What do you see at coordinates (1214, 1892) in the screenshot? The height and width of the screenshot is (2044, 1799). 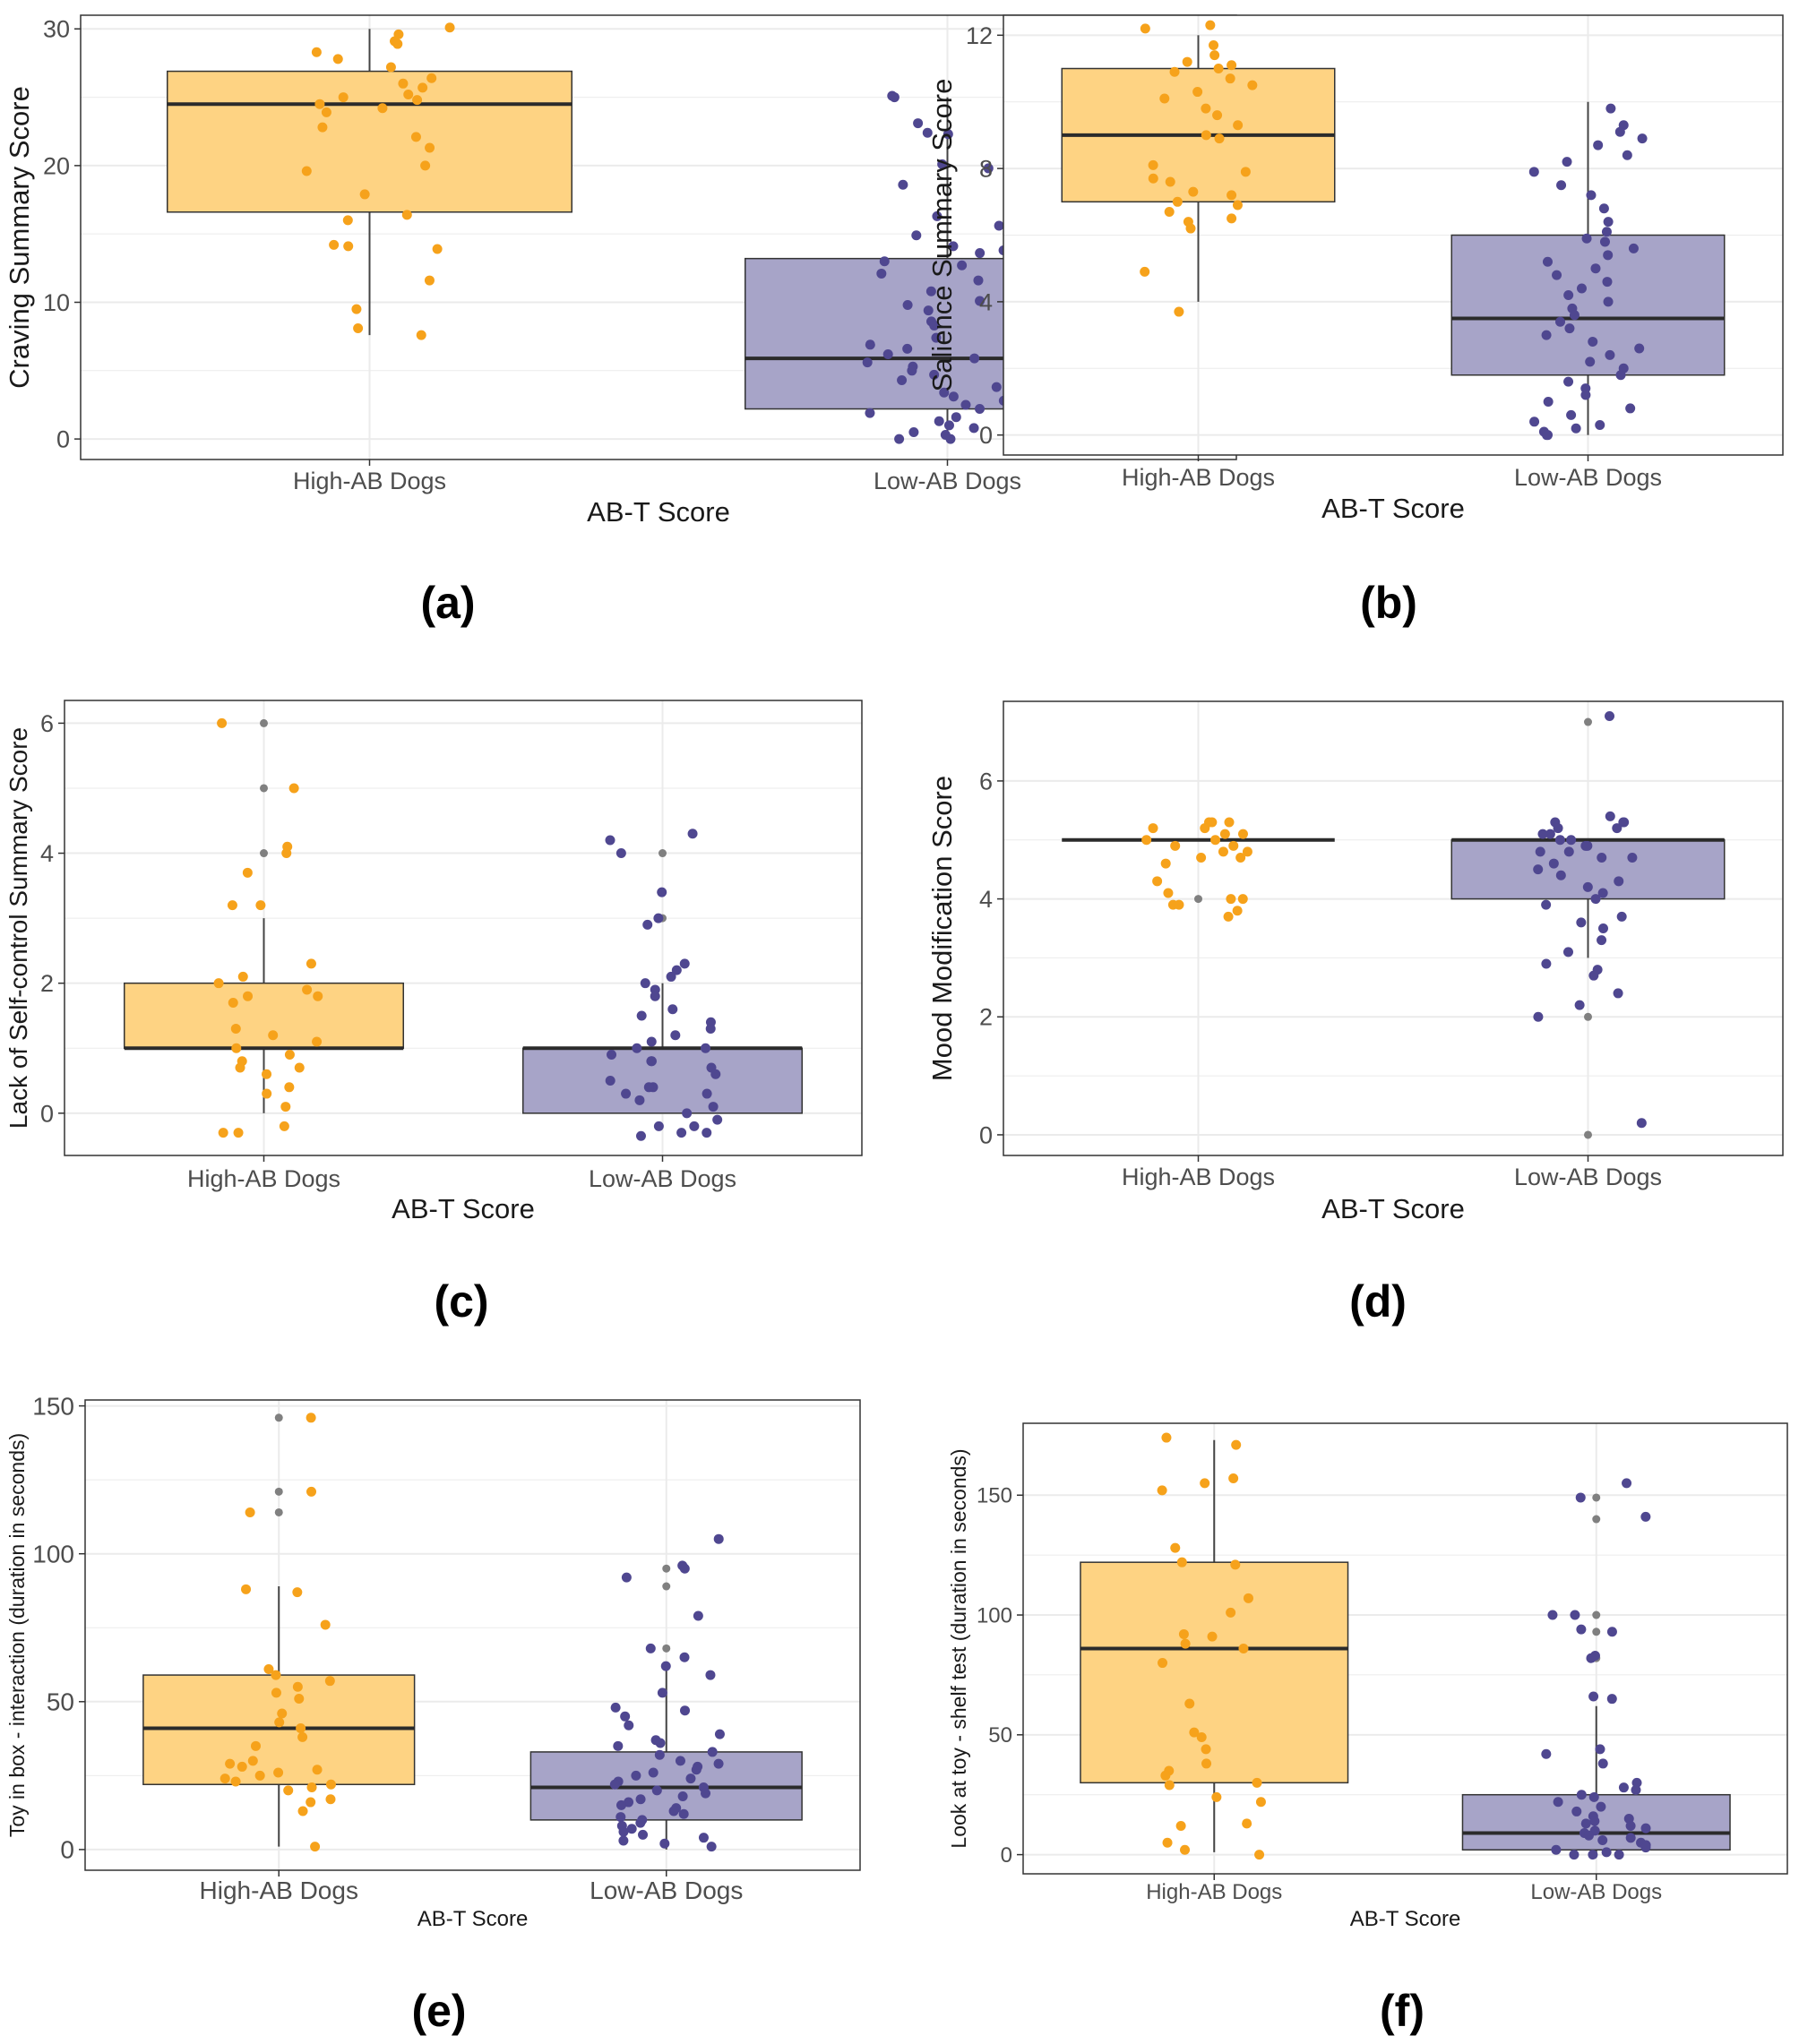 I see `x-tick-label: High-AB Dogs` at bounding box center [1214, 1892].